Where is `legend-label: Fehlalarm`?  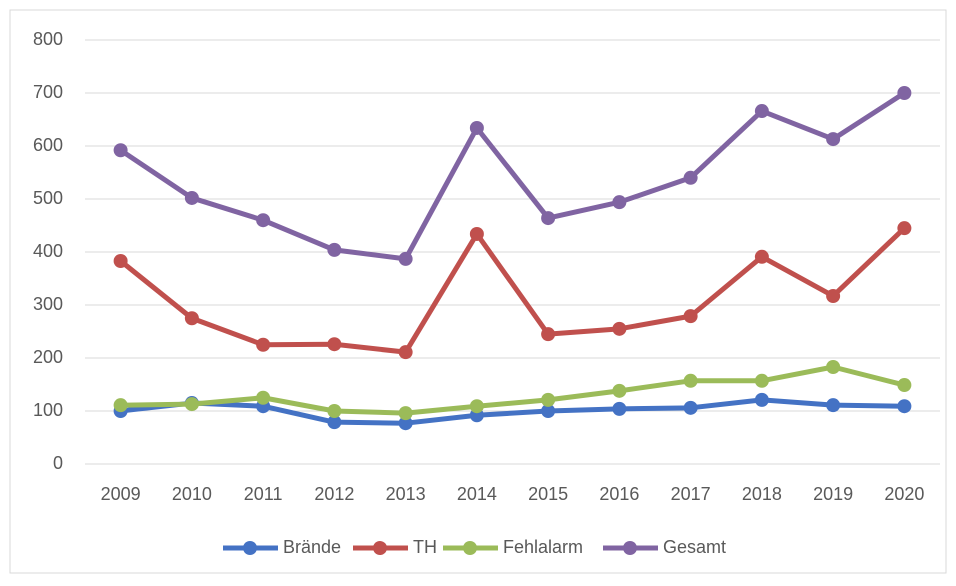
legend-label: Fehlalarm is located at coordinates (543, 547).